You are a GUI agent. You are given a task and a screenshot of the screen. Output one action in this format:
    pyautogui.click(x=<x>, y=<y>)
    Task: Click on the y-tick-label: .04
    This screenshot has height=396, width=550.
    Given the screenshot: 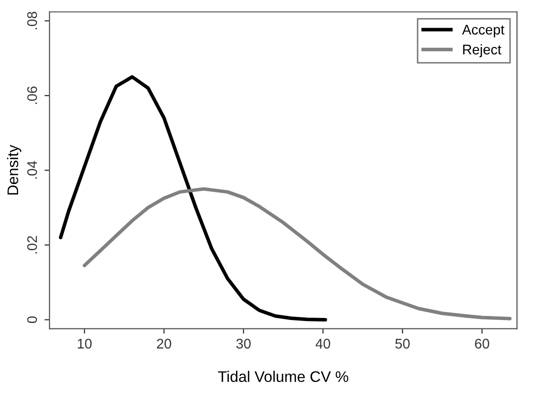 What is the action you would take?
    pyautogui.click(x=32, y=170)
    